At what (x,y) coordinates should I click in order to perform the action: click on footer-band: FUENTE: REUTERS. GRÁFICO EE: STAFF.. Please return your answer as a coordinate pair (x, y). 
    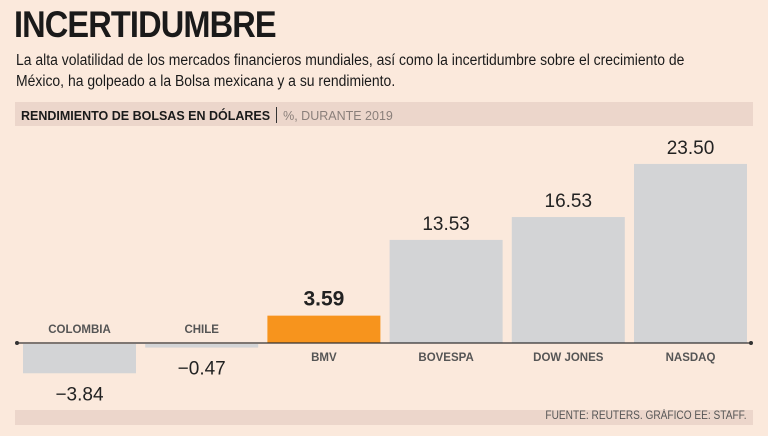
    Looking at the image, I should click on (384, 417).